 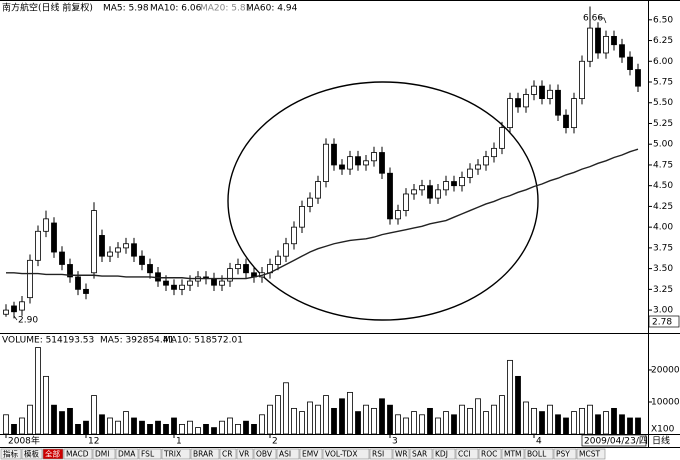 I want to click on tab-label: DMA, so click(x=127, y=454).